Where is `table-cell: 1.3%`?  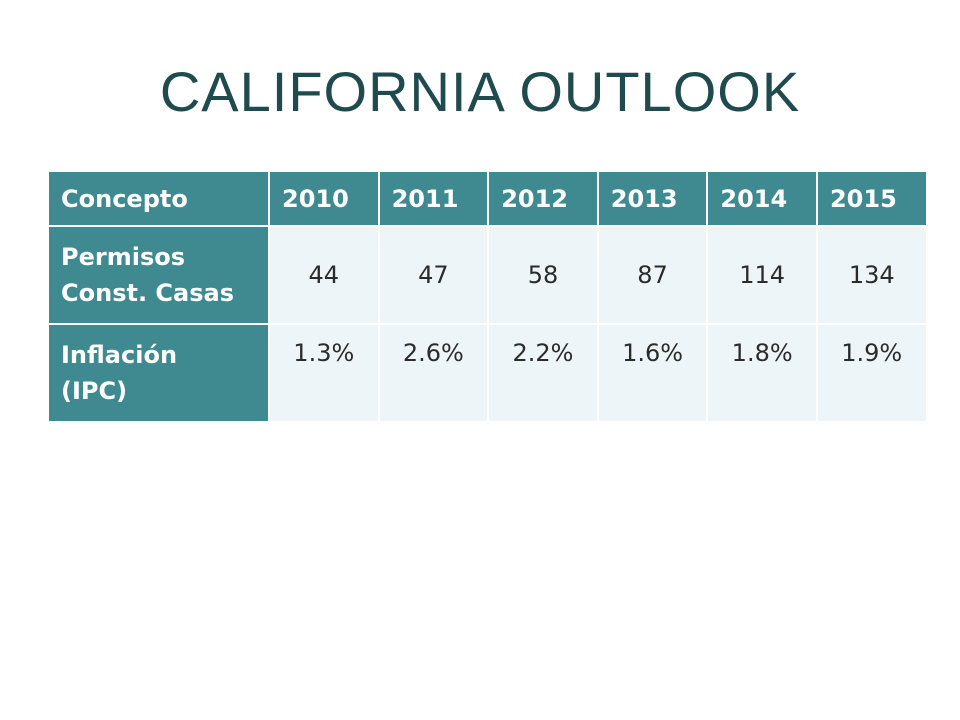 table-cell: 1.3% is located at coordinates (324, 373).